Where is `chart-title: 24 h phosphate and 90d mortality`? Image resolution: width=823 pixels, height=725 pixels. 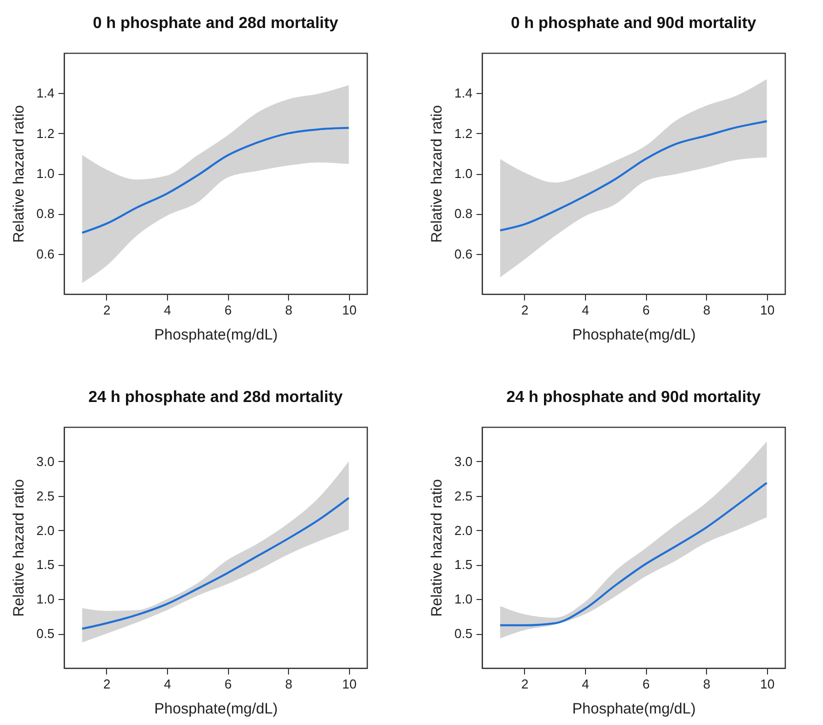
chart-title: 24 h phosphate and 90d mortality is located at coordinates (633, 397).